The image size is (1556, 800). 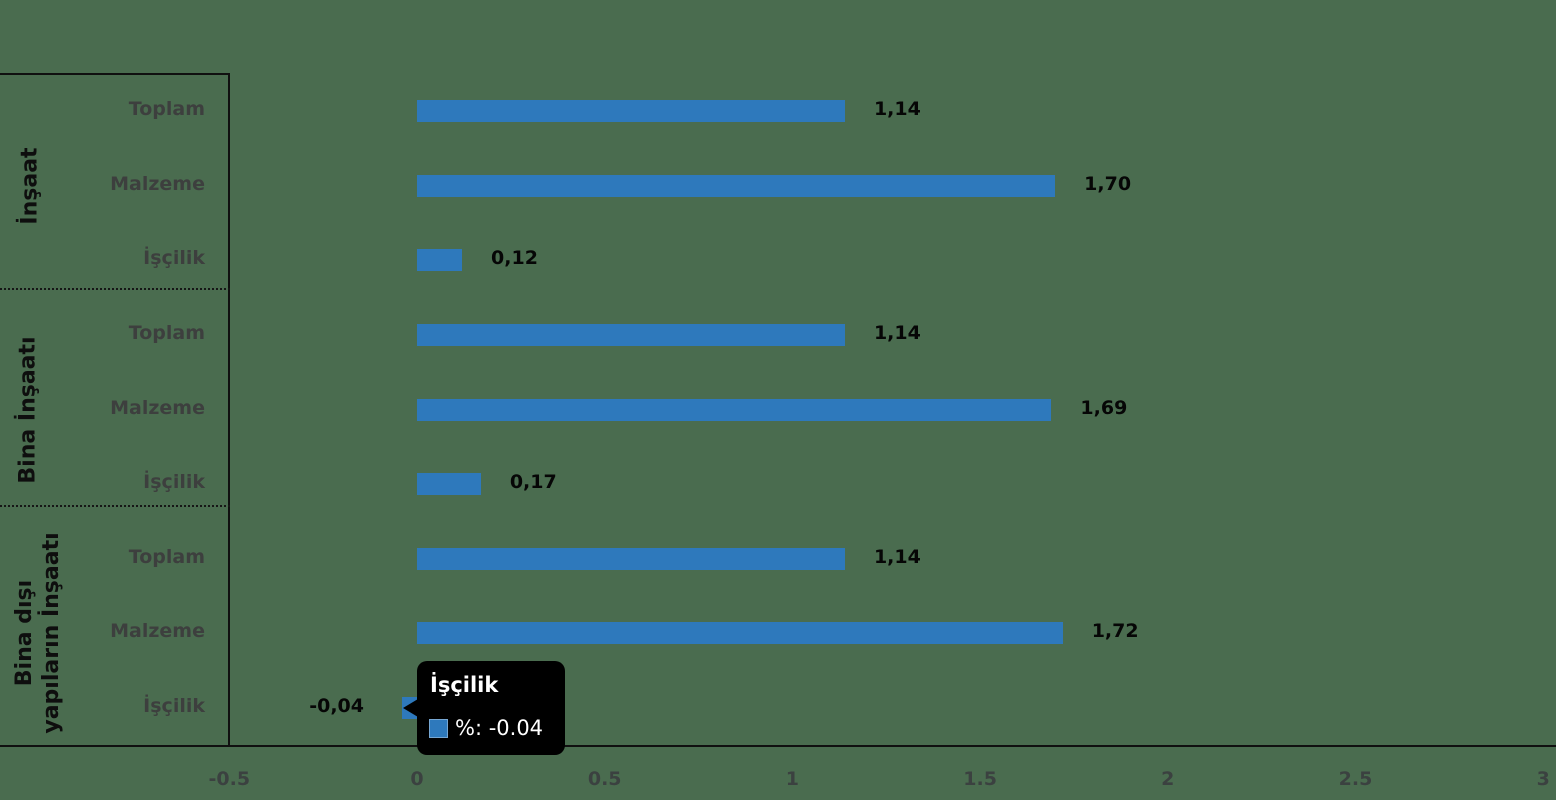 What do you see at coordinates (980, 779) in the screenshot?
I see `x-tick-label: 1.5` at bounding box center [980, 779].